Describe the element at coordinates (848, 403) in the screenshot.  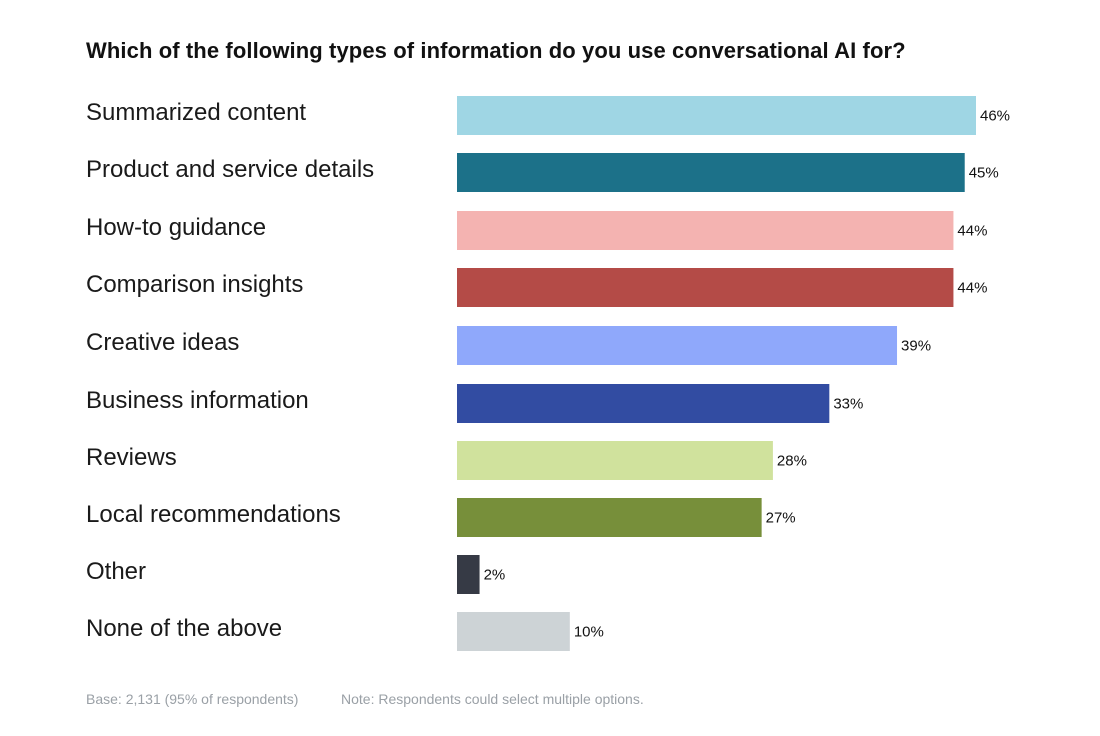
I see `value-label: 33%` at that location.